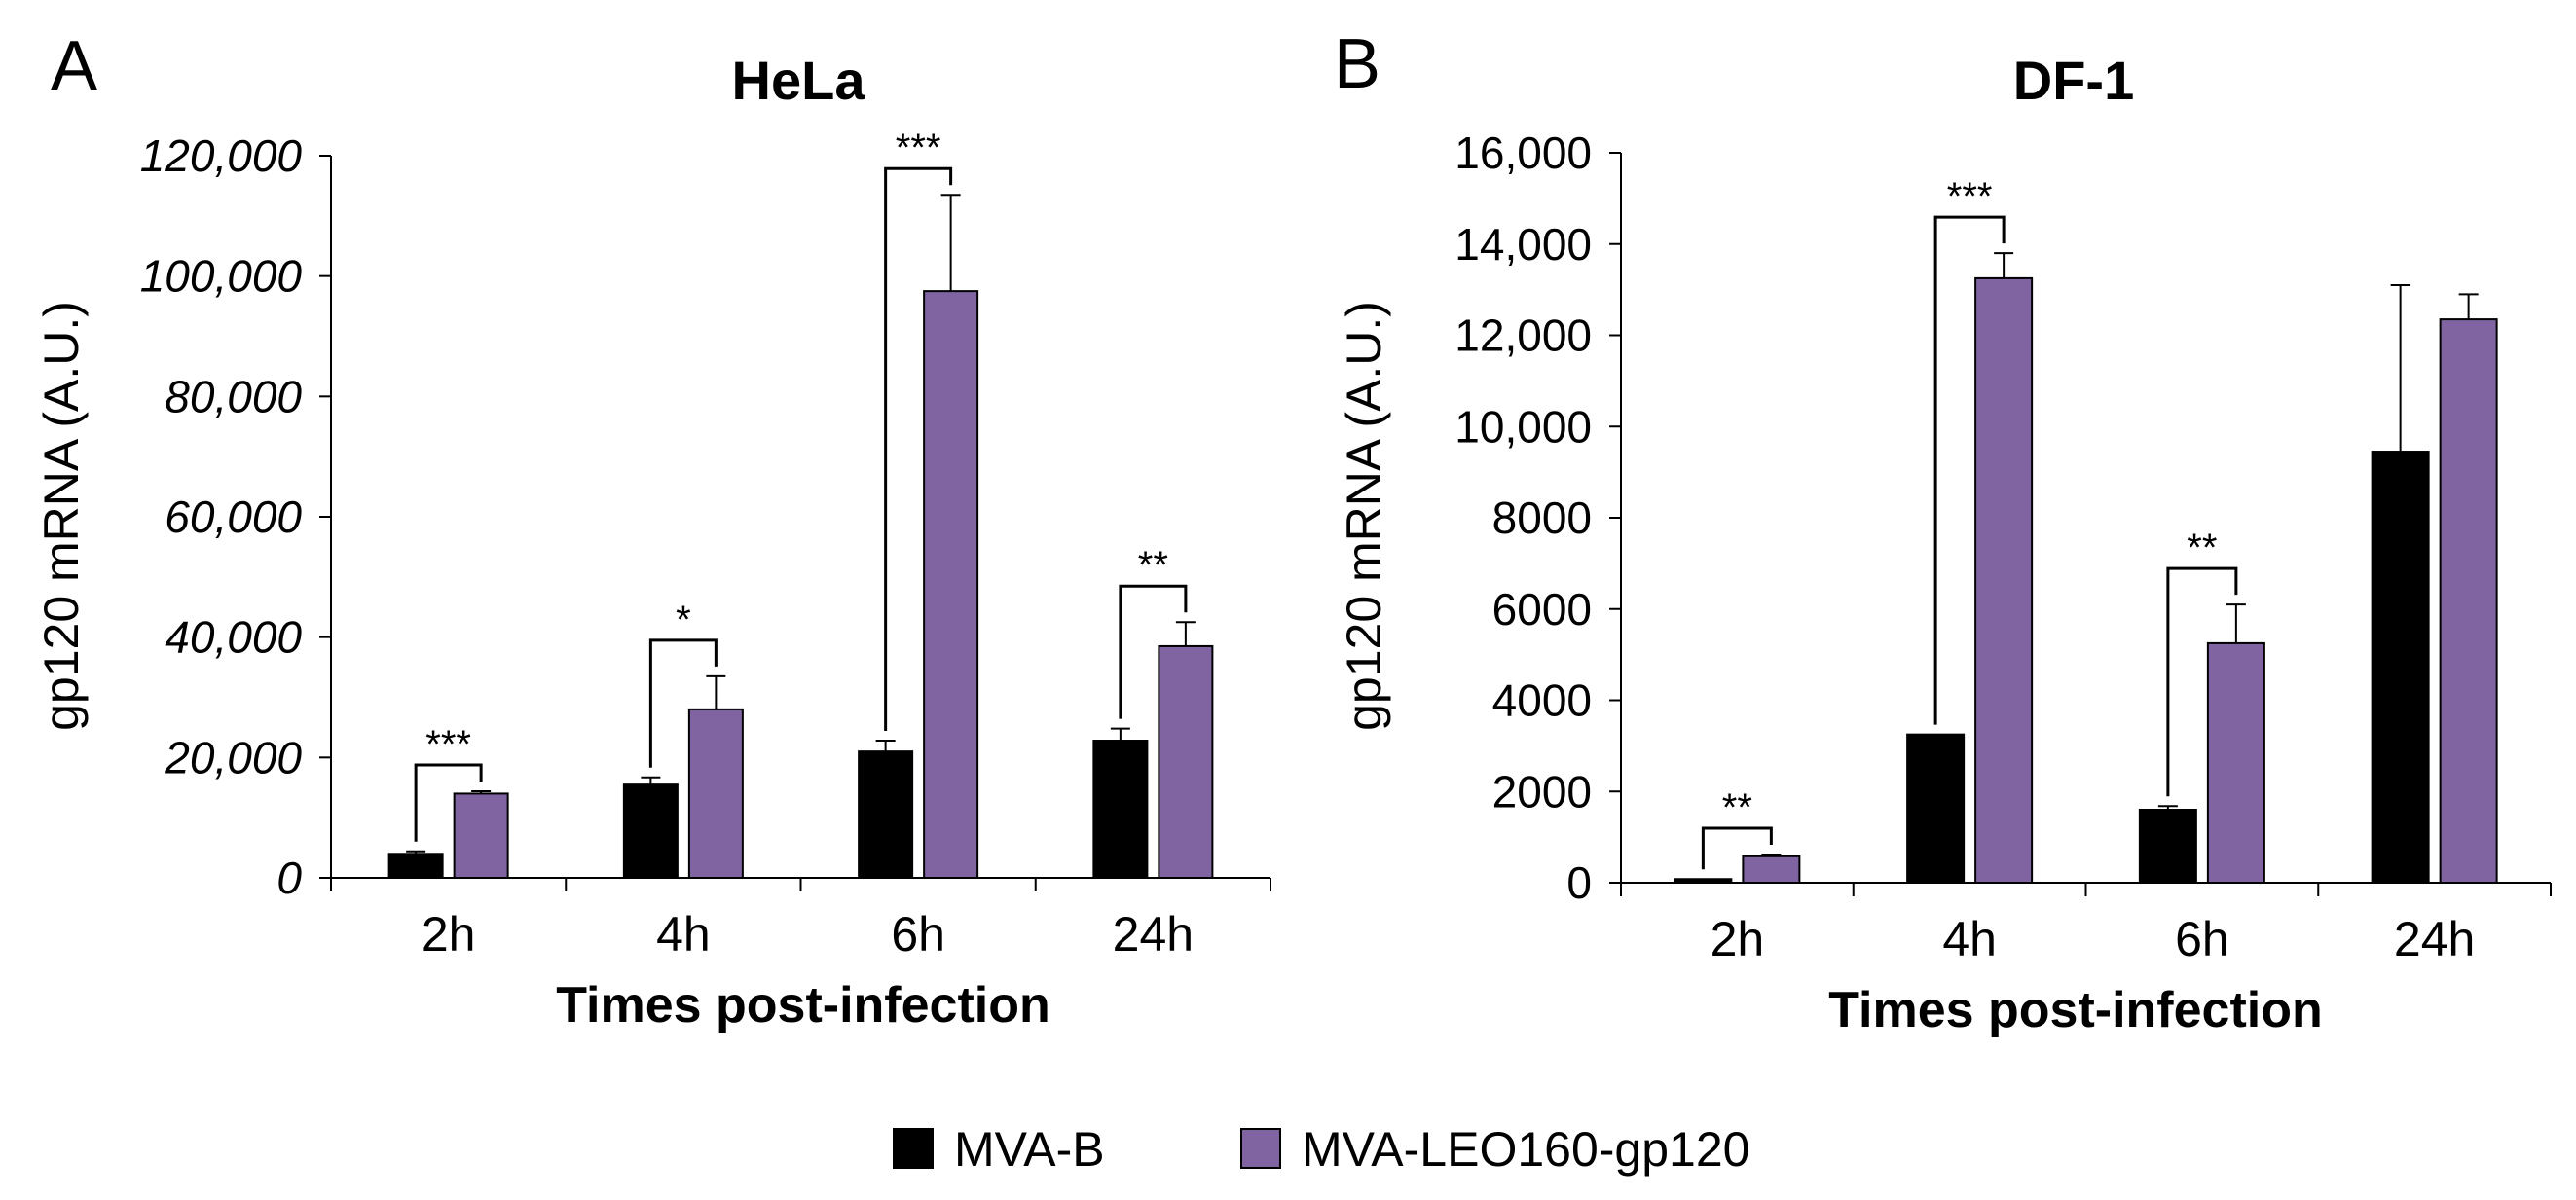 The height and width of the screenshot is (1200, 2576). I want to click on legend-label-mva-leo160-gp120: MVA-LEO160-gp120, so click(1525, 1150).